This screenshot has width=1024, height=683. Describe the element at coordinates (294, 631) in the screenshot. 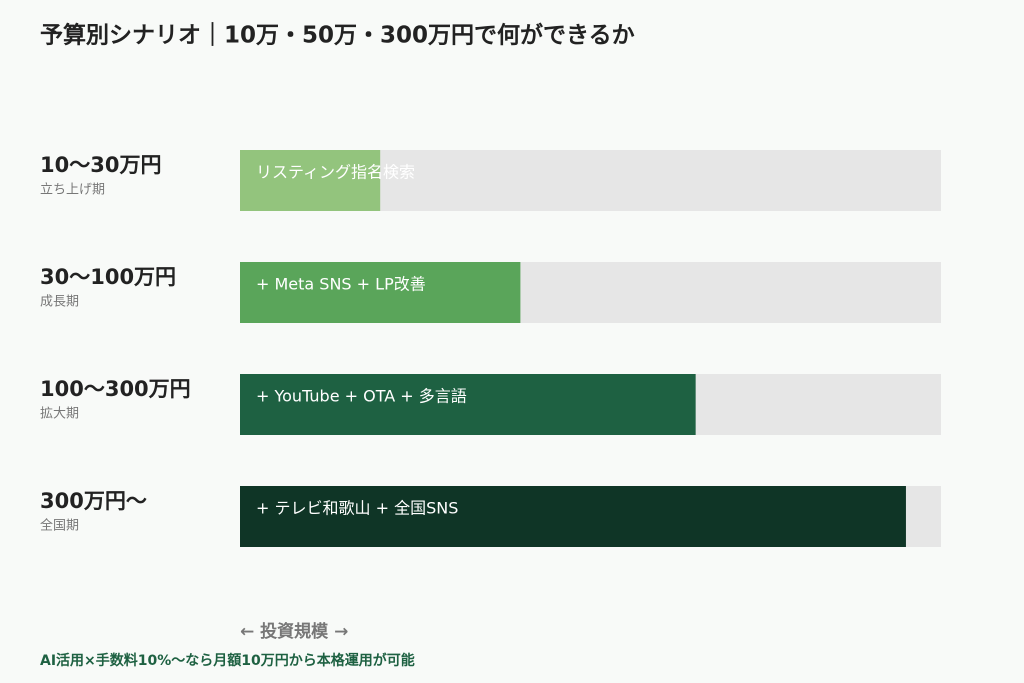

I see `x-axis-label: ← 投資規模 →` at that location.